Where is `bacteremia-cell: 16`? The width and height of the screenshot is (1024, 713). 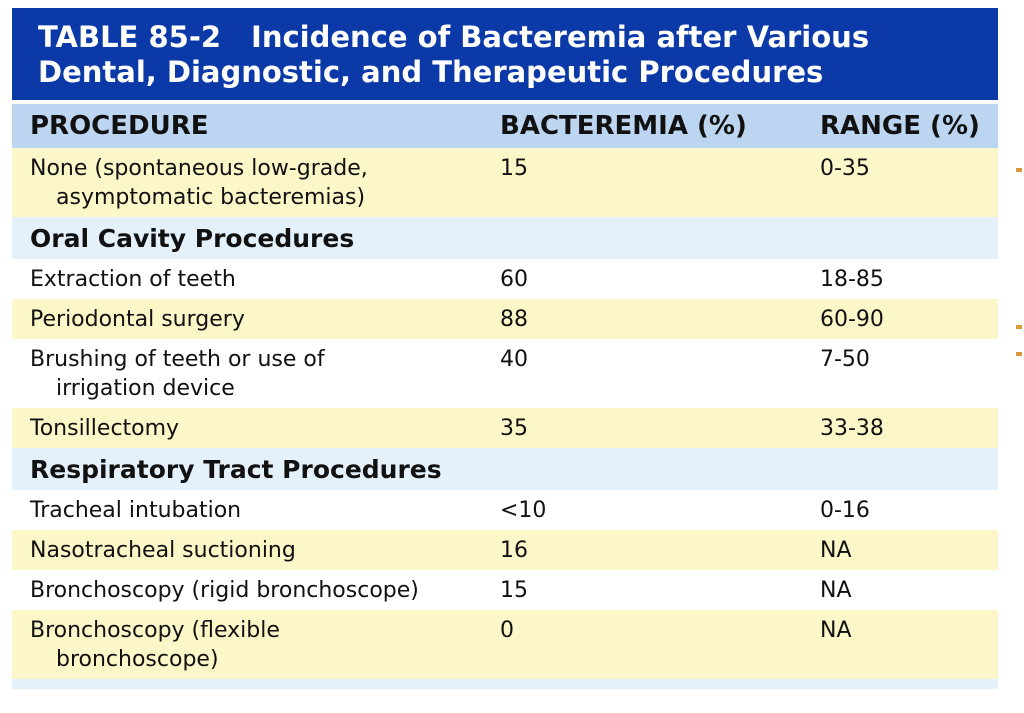
bacteremia-cell: 16 is located at coordinates (514, 550).